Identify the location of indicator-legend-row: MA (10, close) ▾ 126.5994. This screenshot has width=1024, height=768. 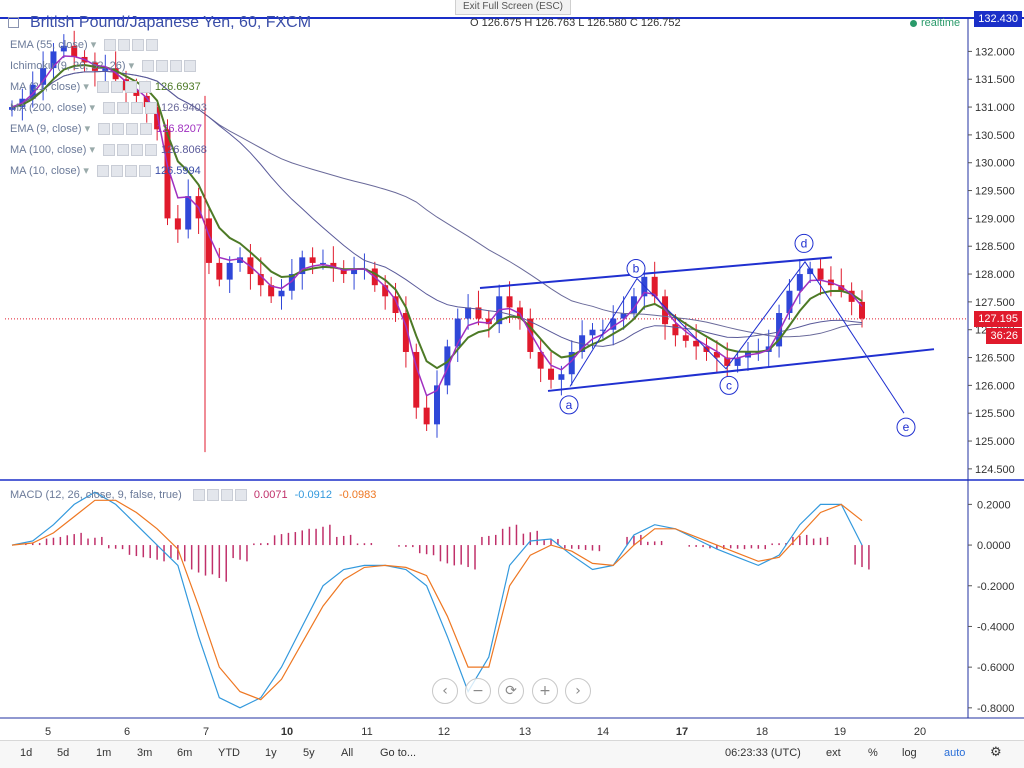
(105, 171).